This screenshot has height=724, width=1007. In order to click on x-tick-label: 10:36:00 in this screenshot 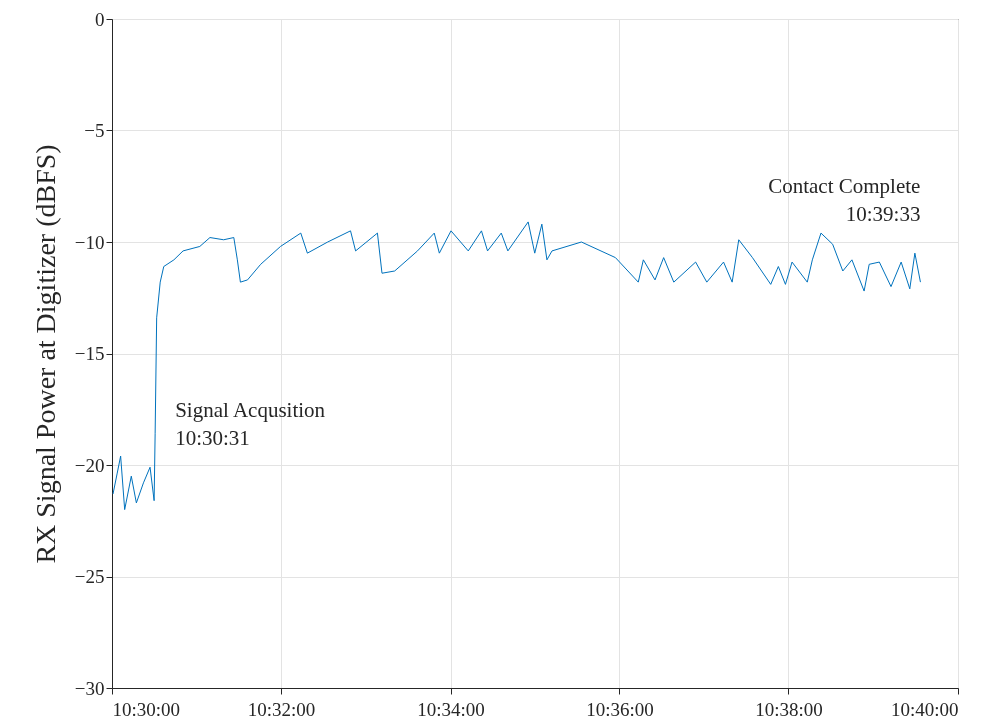, I will do `click(620, 709)`.